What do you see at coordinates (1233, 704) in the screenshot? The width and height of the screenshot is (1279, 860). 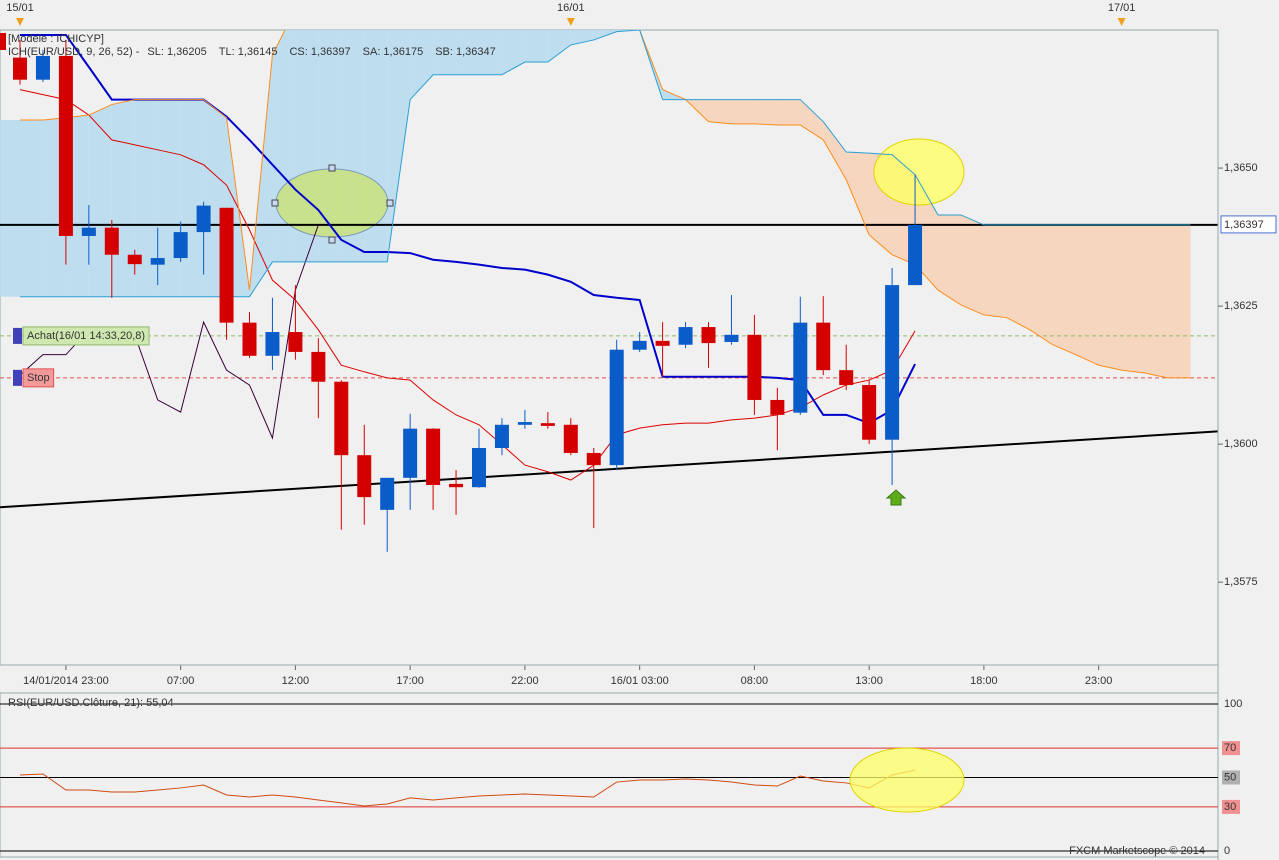 I see `rsi-tick-label: 100` at bounding box center [1233, 704].